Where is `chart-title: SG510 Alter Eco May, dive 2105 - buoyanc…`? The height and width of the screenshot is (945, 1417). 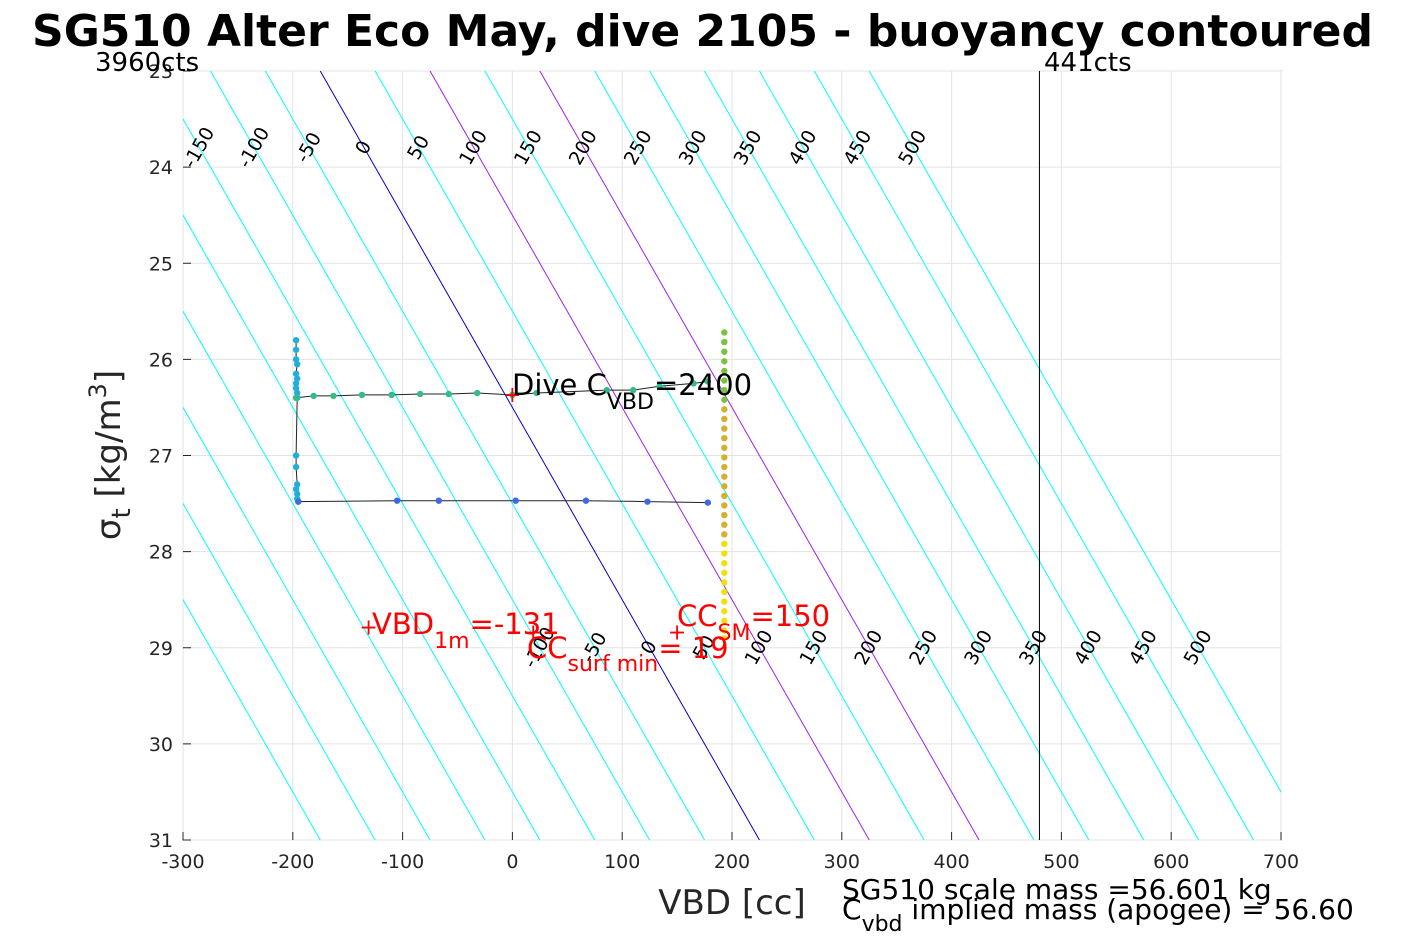 chart-title: SG510 Alter Eco May, dive 2105 - buoyanc… is located at coordinates (702, 31).